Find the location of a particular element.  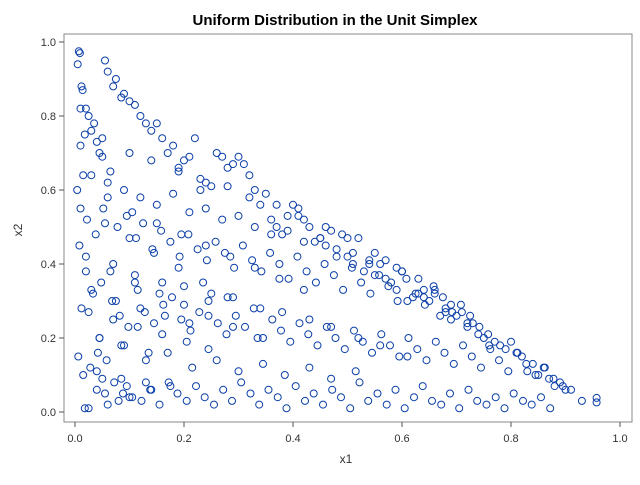

y-axis: 0.0 0.2 0.4 0.6 0.8 1.0 is located at coordinates (52, 228).